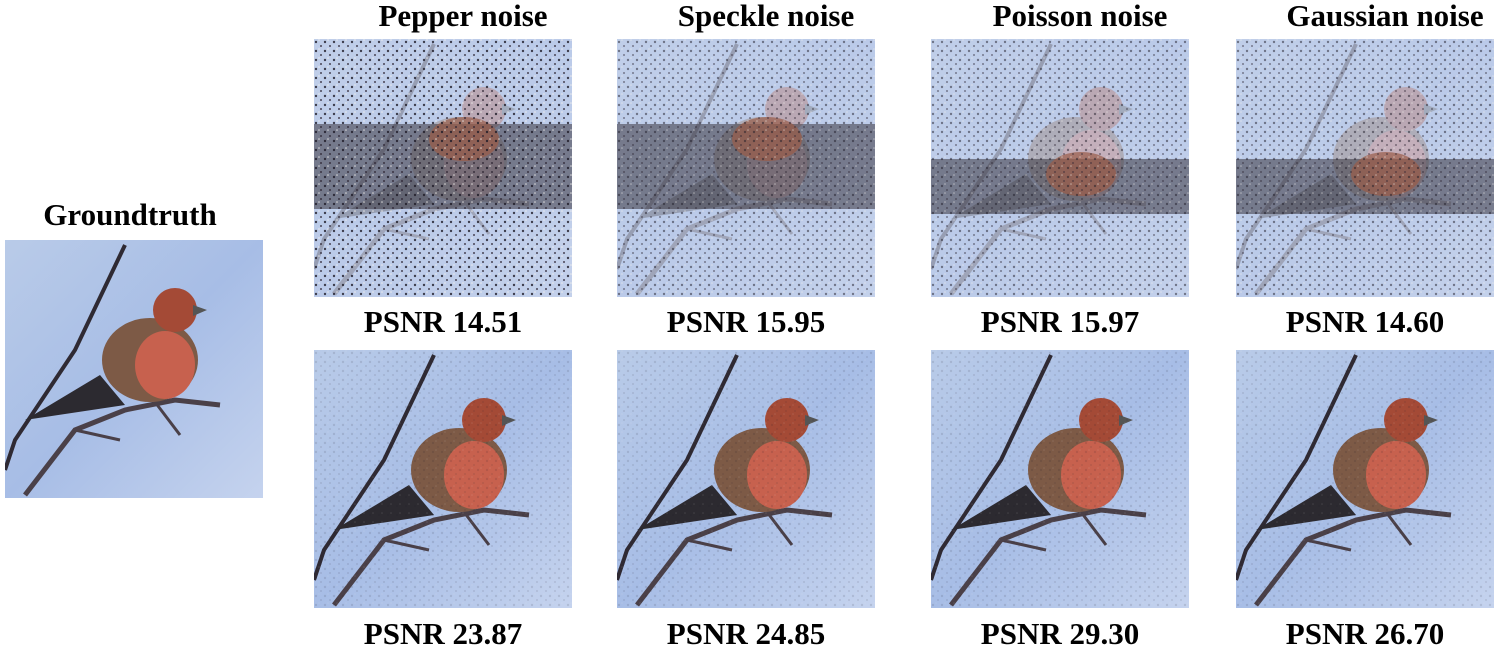  Describe the element at coordinates (443, 321) in the screenshot. I see `psnr-label: PSNR 14.51` at that location.